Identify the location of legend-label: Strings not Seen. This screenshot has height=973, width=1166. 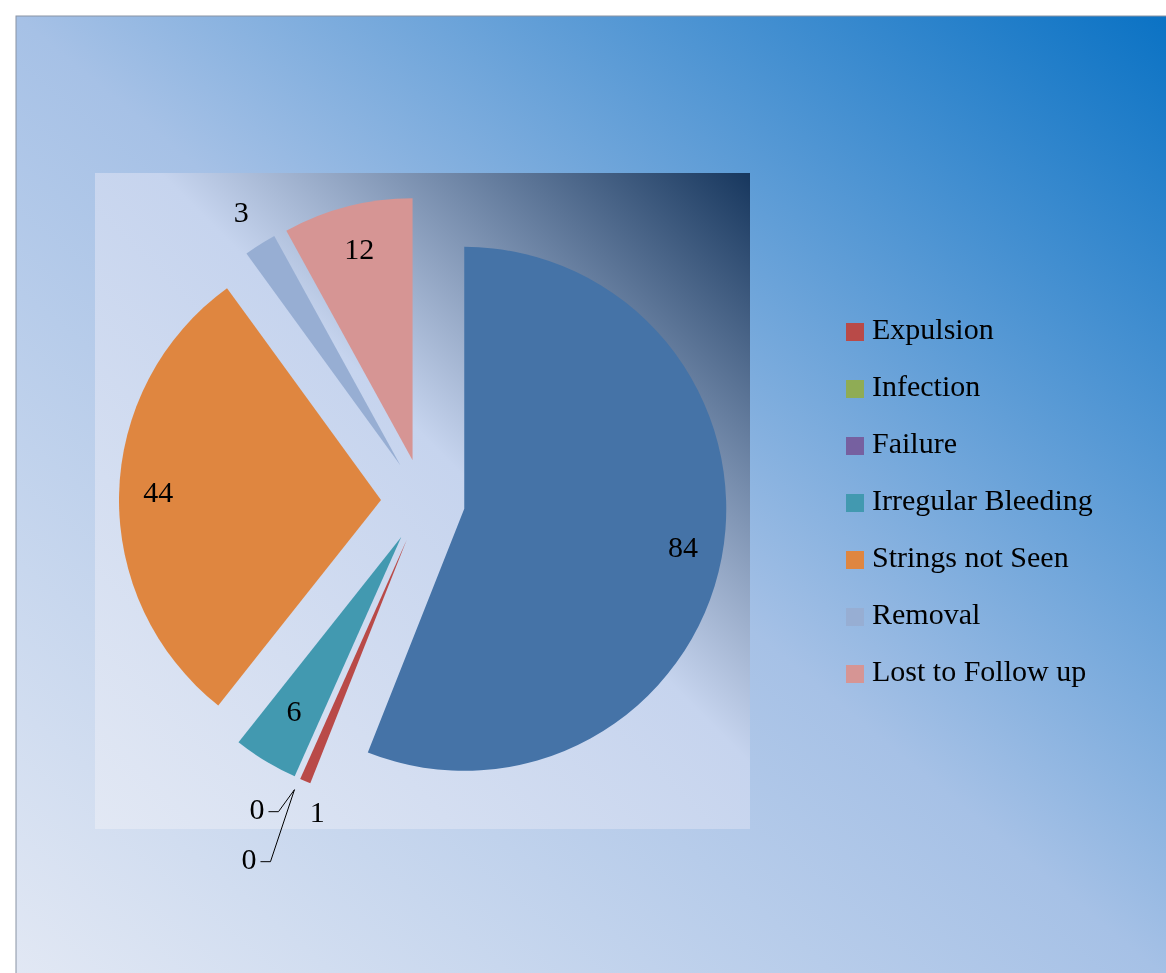
(970, 556).